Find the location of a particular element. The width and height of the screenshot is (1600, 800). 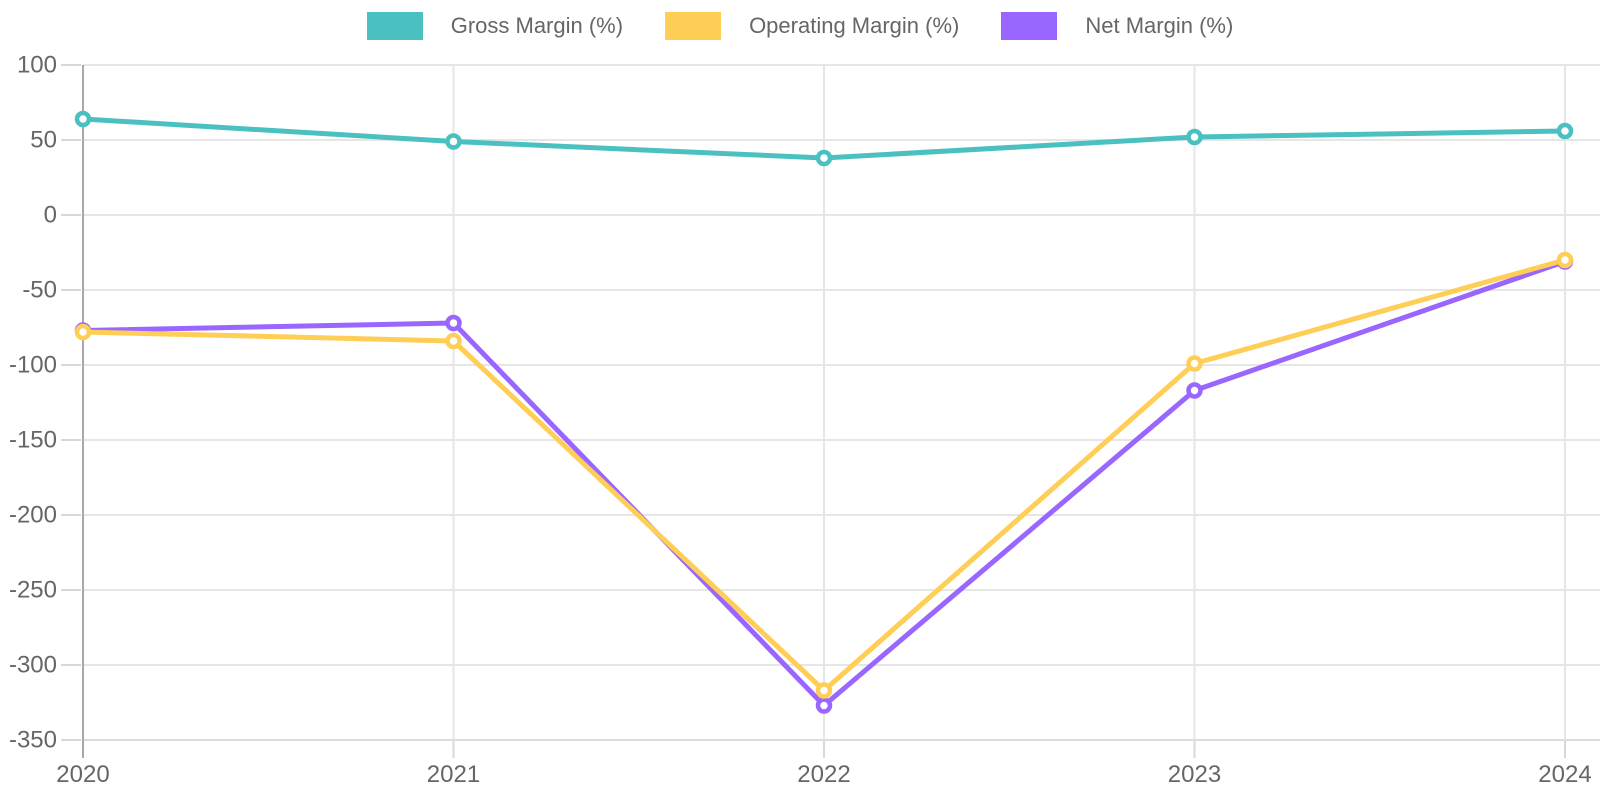

svg-text: 2021 is located at coordinates (453, 774).